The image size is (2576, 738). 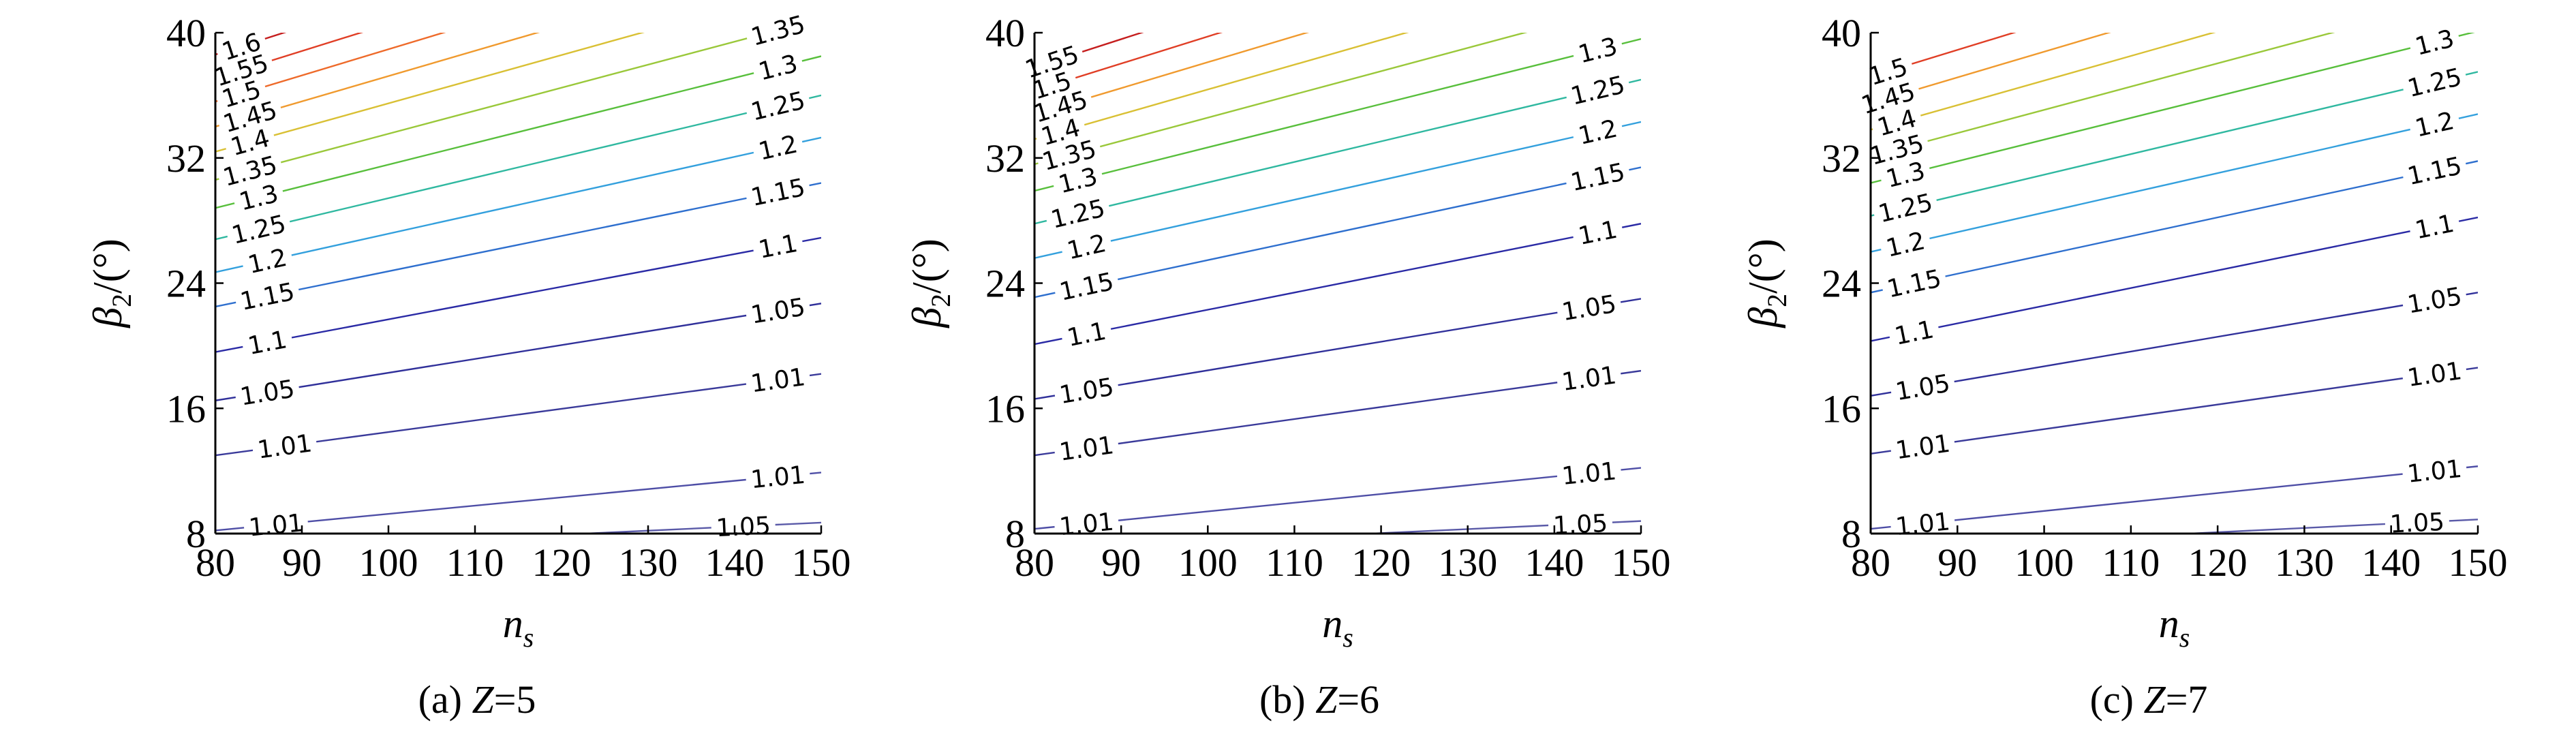 I want to click on contour-line-1.15, so click(x=518, y=245).